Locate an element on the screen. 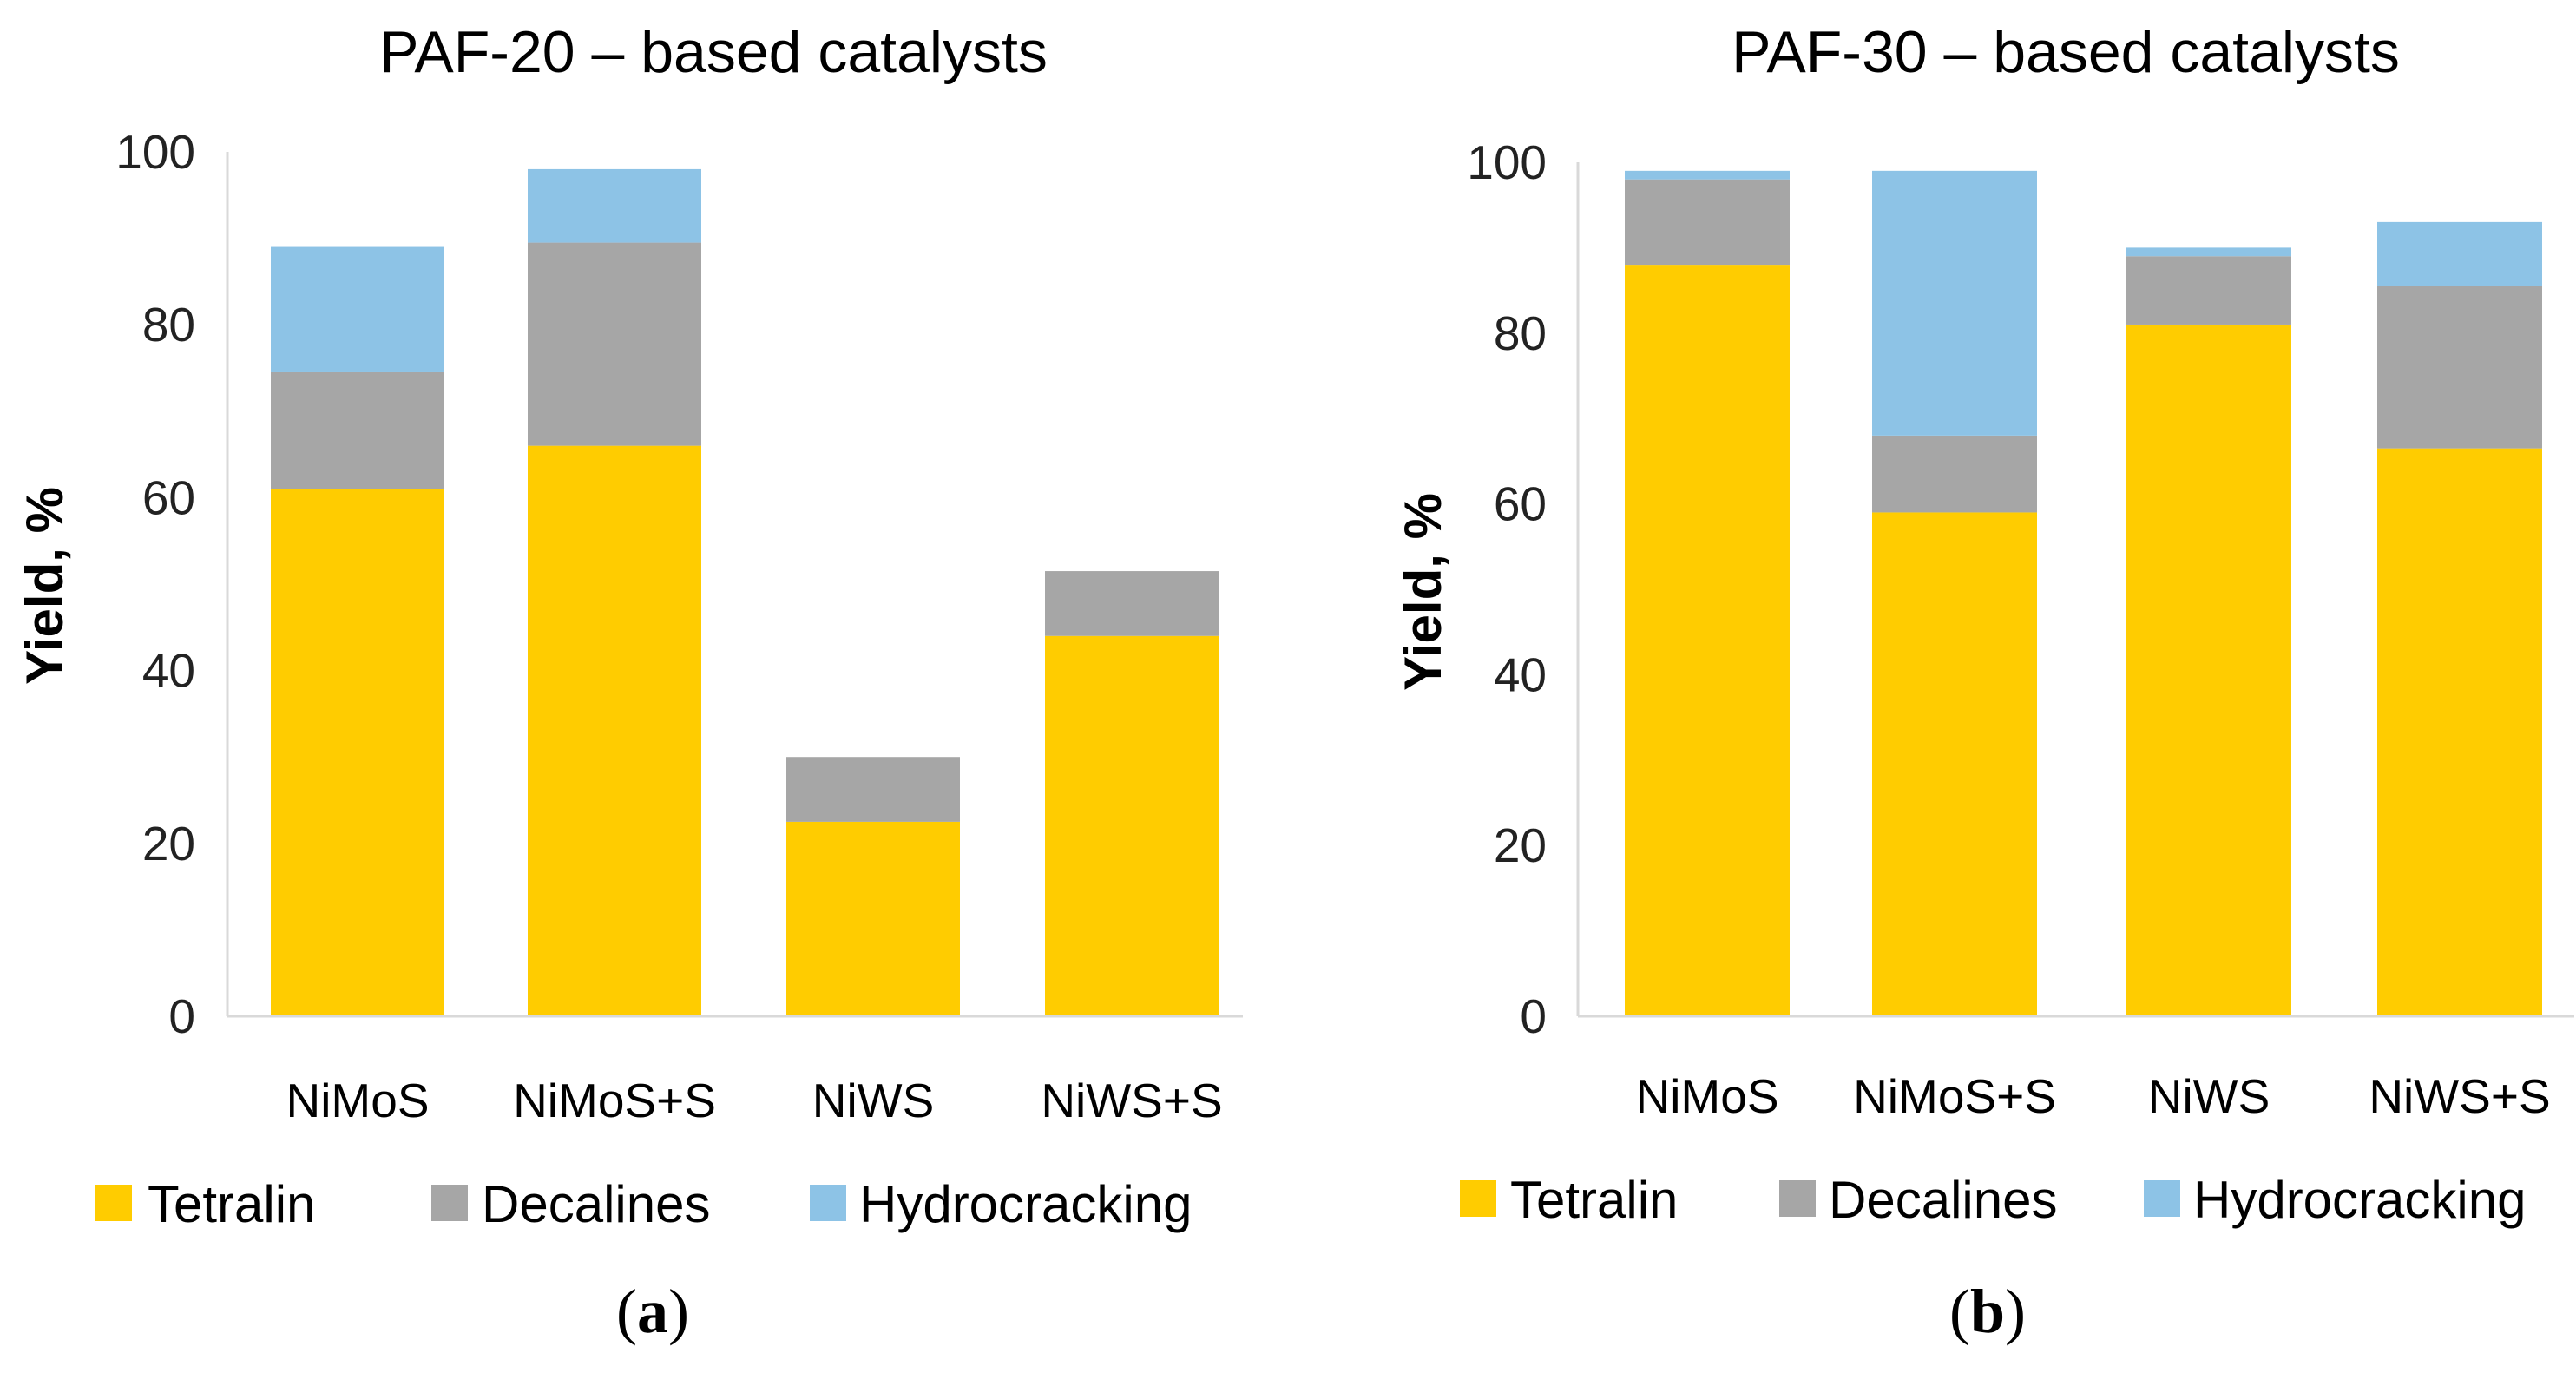 The image size is (2576, 1373). bar-hydrocracking-niws-plus-s is located at coordinates (2460, 254).